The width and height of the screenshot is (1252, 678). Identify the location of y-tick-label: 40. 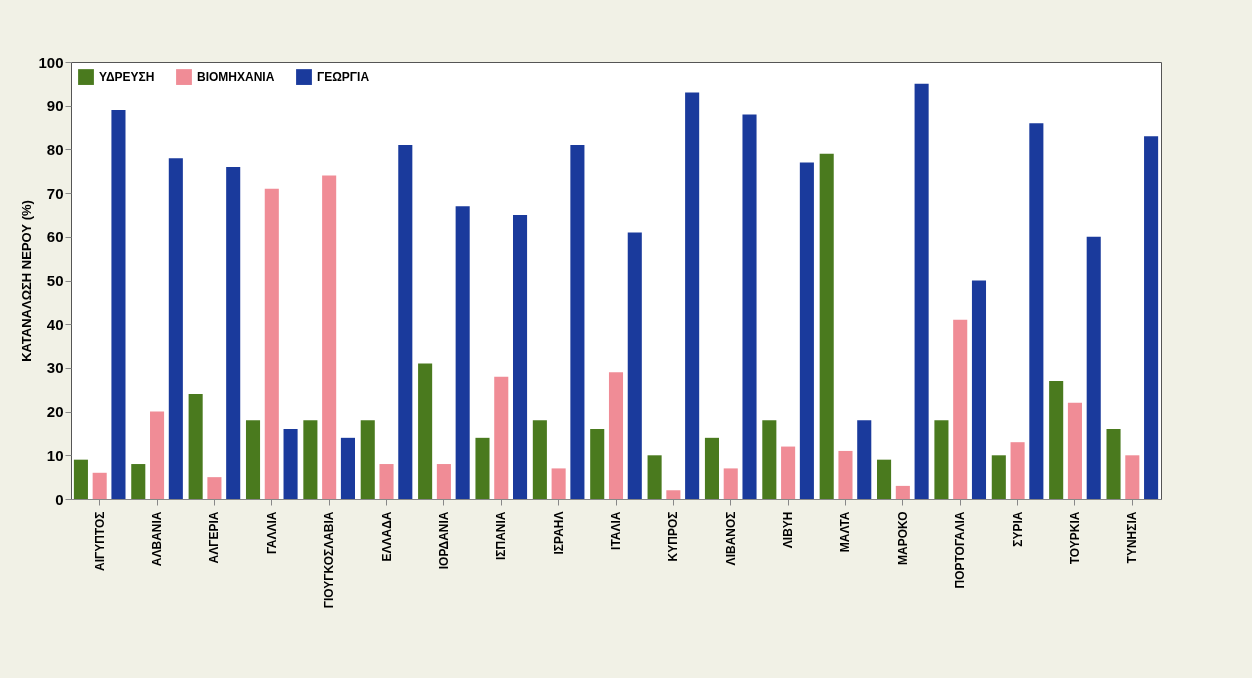
(55, 324).